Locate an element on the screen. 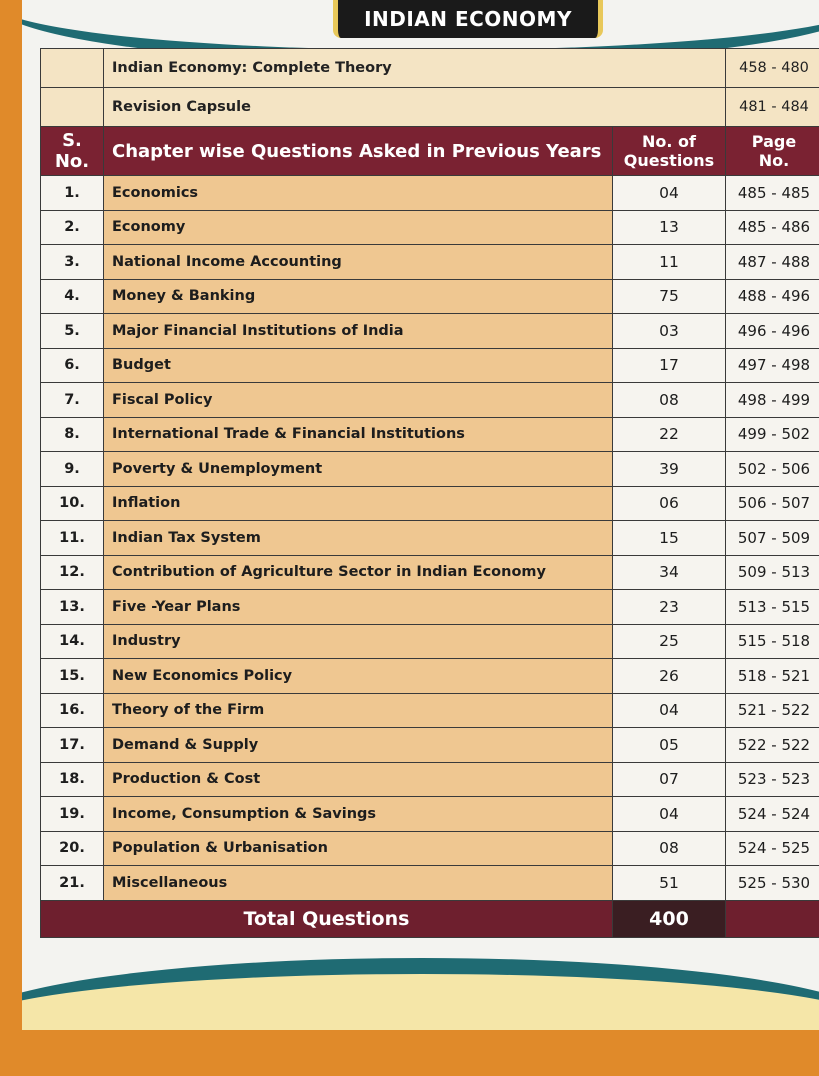 The height and width of the screenshot is (1076, 819). row-sno: 12. is located at coordinates (72, 572).